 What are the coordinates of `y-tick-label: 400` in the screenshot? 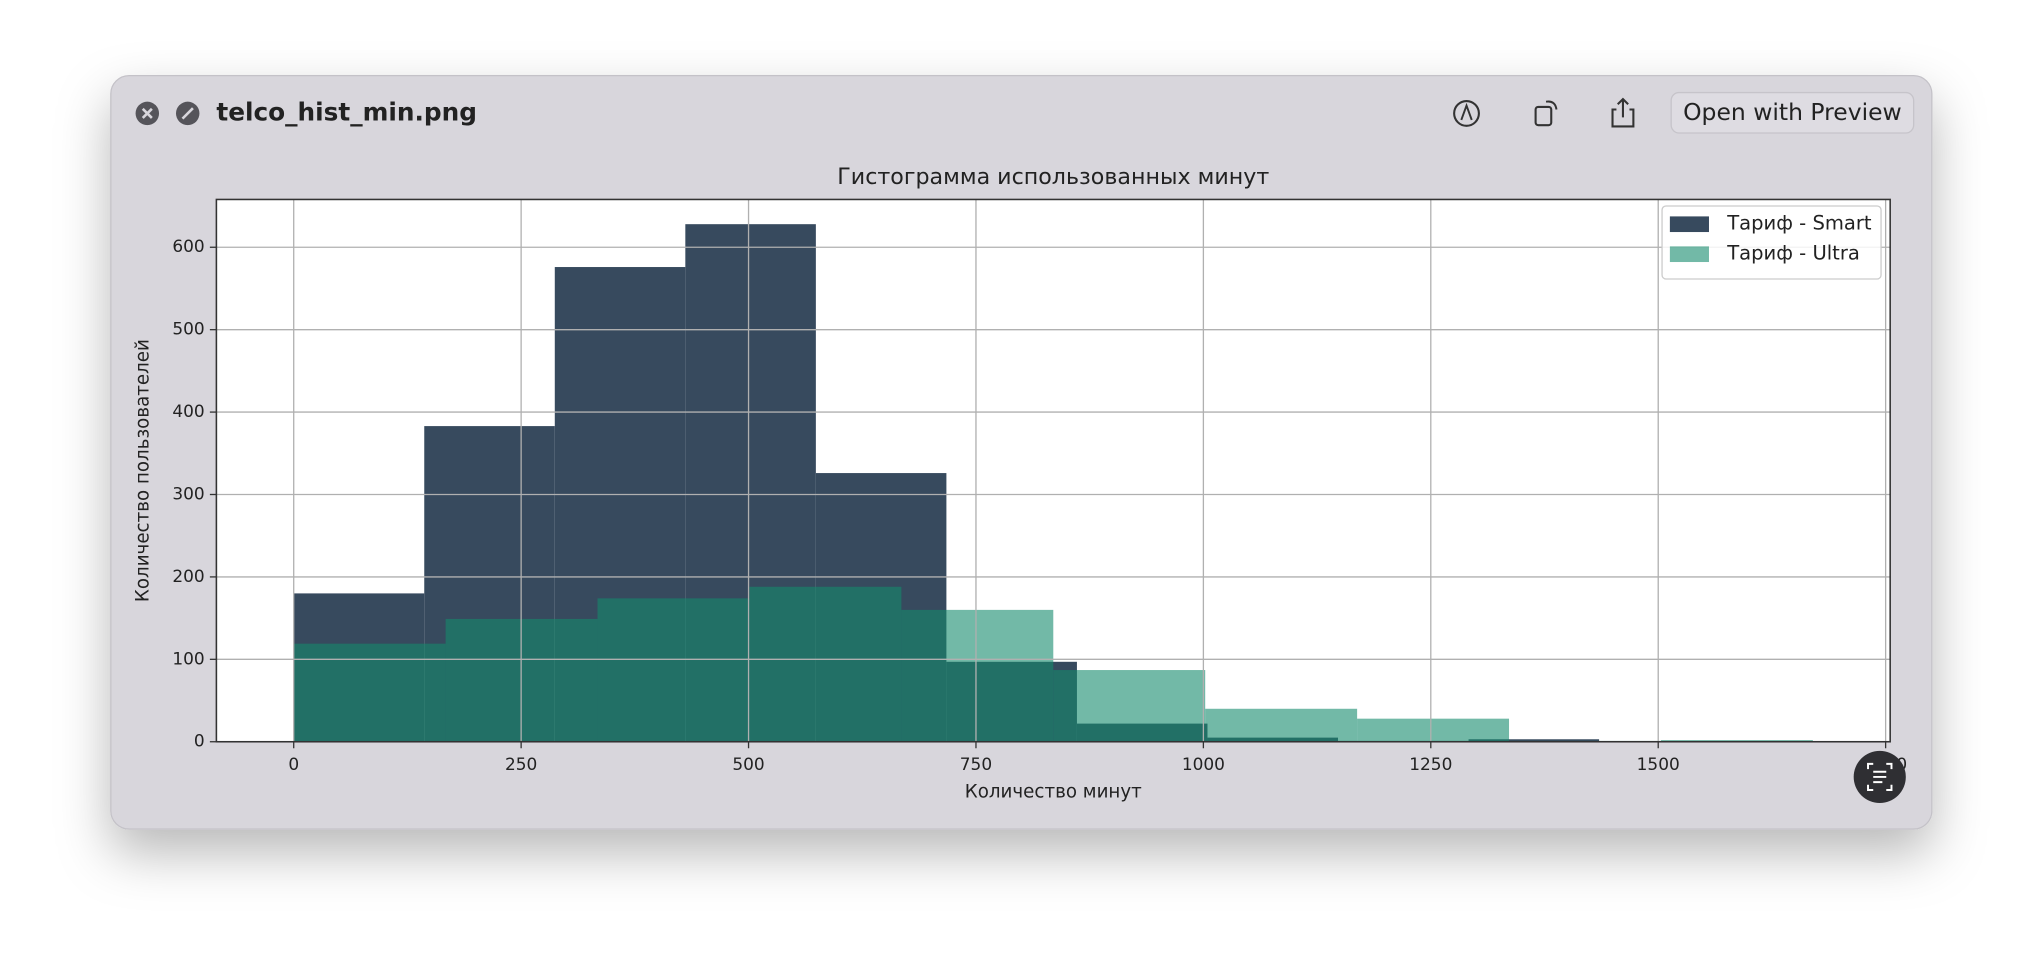 It's located at (188, 411).